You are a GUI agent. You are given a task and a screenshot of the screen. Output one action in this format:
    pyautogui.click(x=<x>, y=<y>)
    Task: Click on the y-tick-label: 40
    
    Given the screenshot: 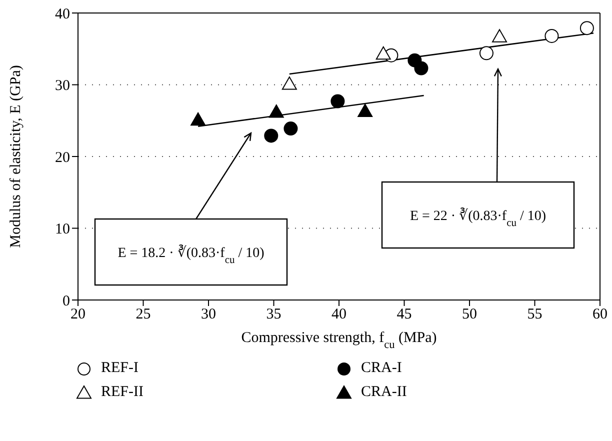 What is the action you would take?
    pyautogui.click(x=62, y=14)
    